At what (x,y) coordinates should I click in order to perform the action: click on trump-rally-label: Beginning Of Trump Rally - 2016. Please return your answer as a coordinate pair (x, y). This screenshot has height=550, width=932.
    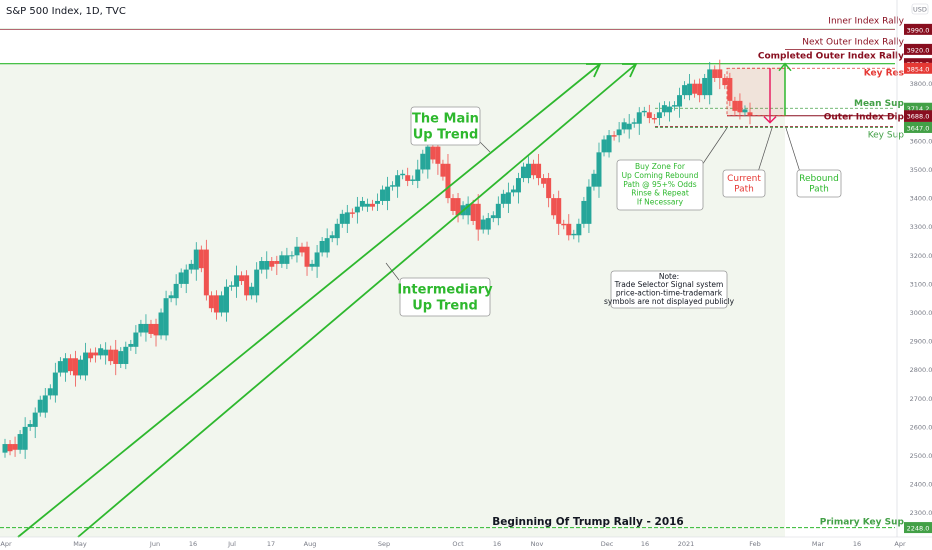
    Looking at the image, I should click on (587, 522).